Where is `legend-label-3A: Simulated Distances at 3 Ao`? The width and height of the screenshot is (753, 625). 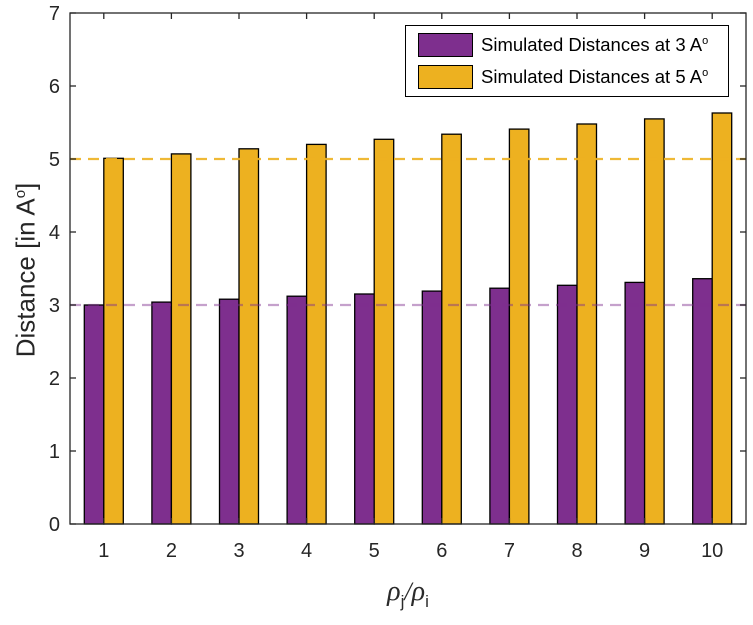
legend-label-3A: Simulated Distances at 3 Ao is located at coordinates (595, 45).